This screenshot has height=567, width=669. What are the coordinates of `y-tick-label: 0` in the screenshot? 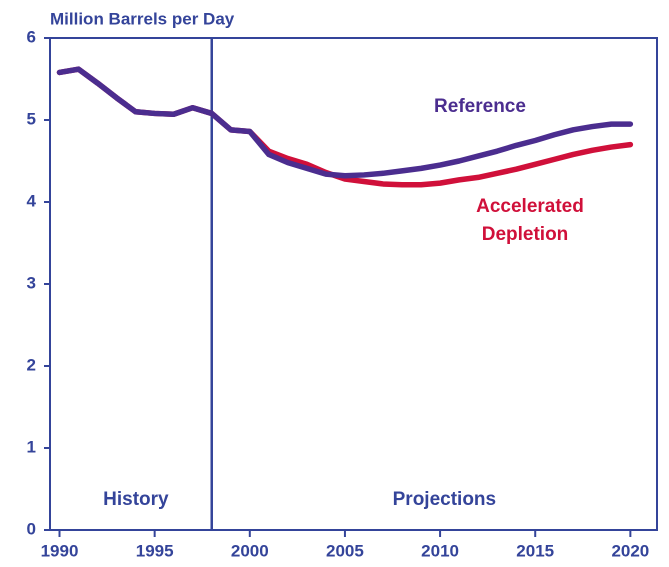 It's located at (31, 528).